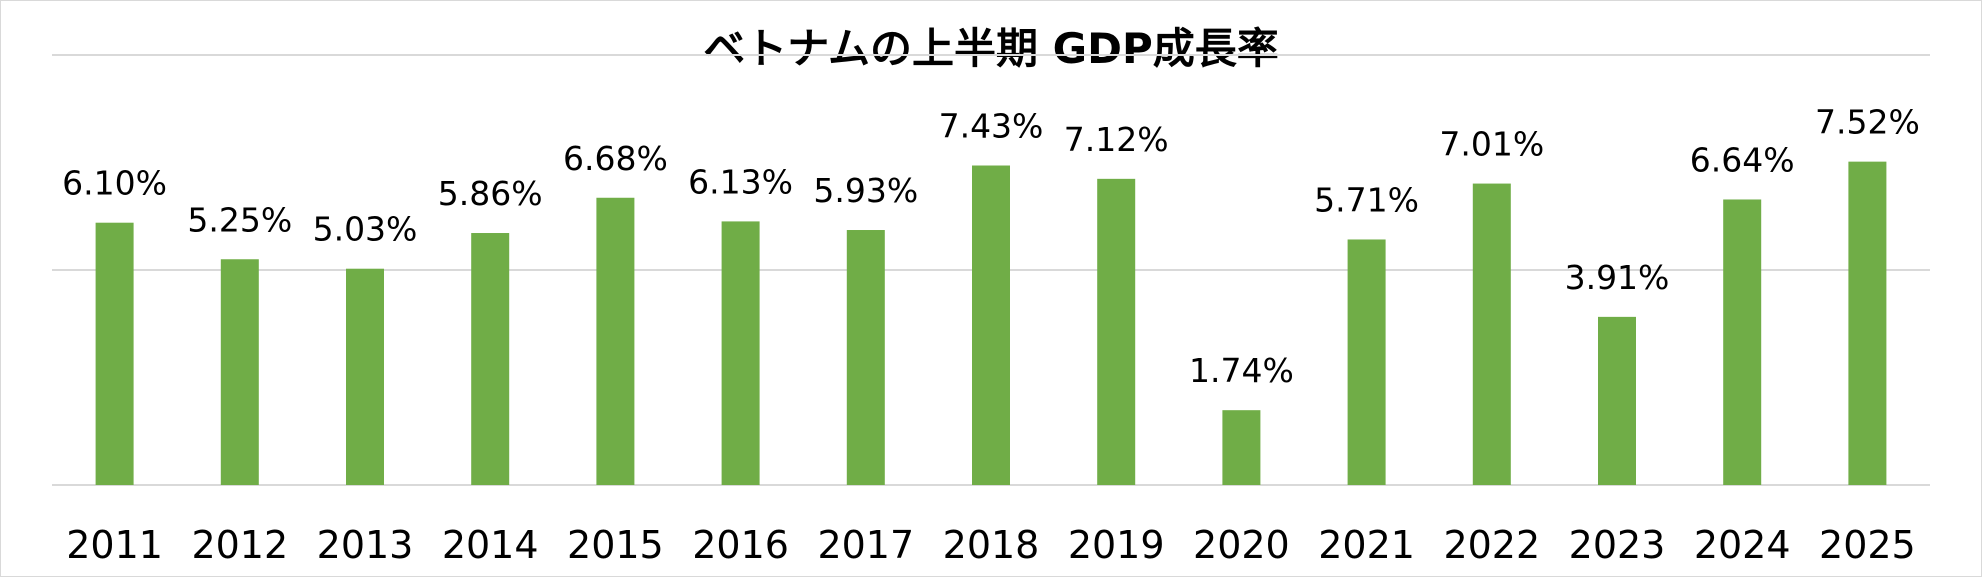 The image size is (1982, 577). I want to click on bar-2012, so click(239, 372).